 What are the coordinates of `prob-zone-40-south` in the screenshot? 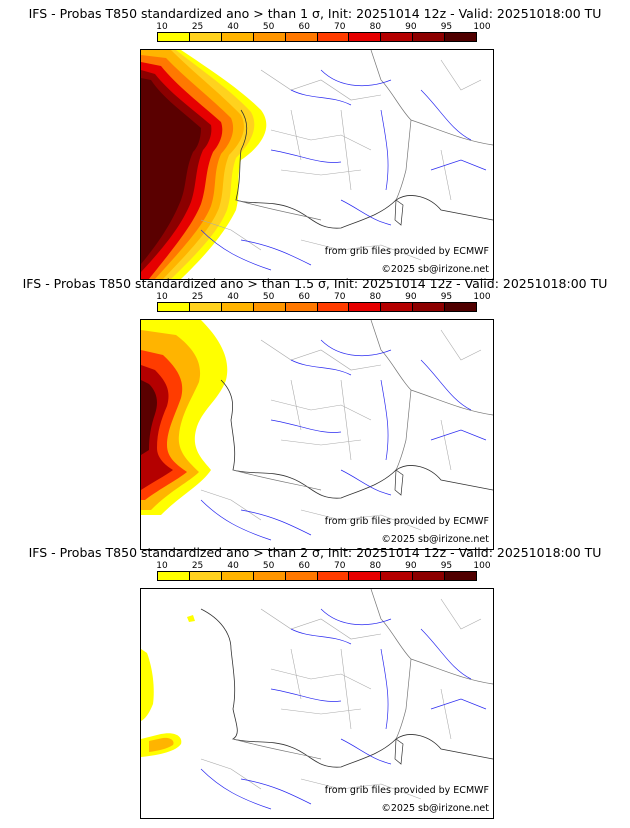 It's located at (161, 744).